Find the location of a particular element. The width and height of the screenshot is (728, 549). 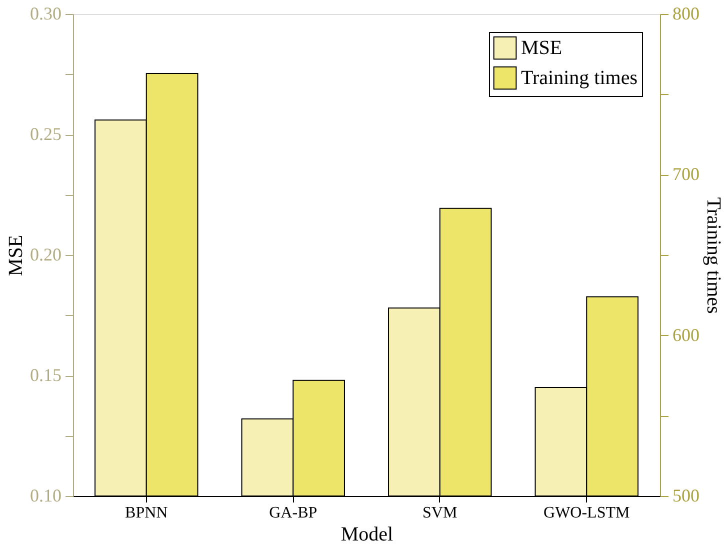

y-tick-label: 0.20 is located at coordinates (46, 254).